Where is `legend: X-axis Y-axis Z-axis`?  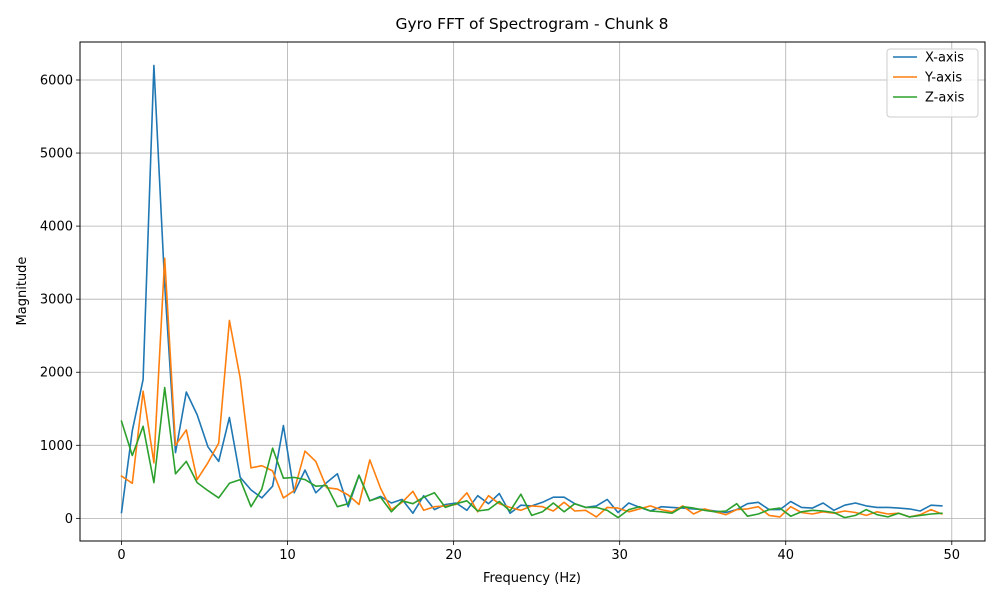
legend: X-axis Y-axis Z-axis is located at coordinates (932, 83).